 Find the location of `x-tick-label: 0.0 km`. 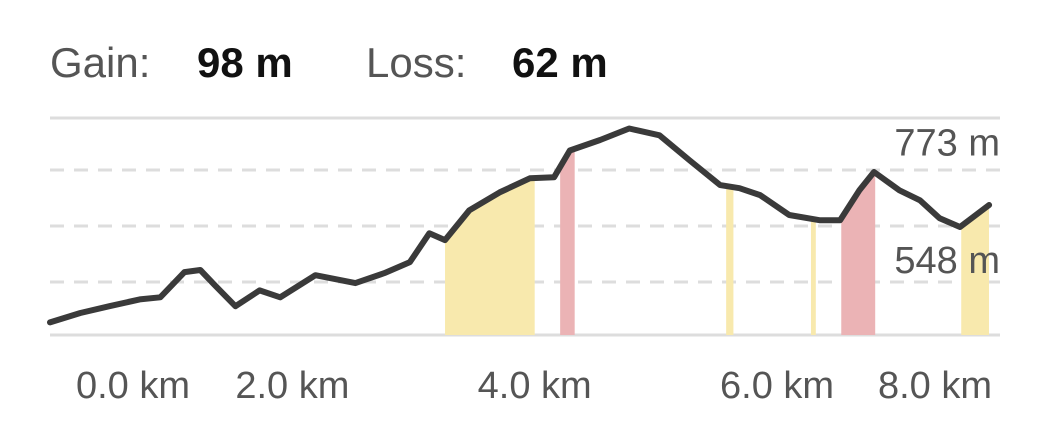

x-tick-label: 0.0 km is located at coordinates (133, 386).